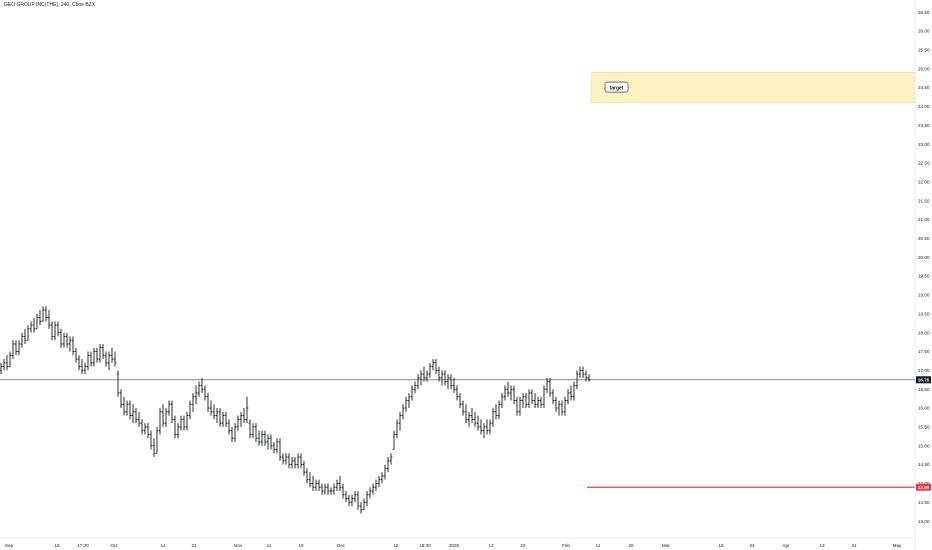  What do you see at coordinates (924, 68) in the screenshot?
I see `y-tick-label: 25.00` at bounding box center [924, 68].